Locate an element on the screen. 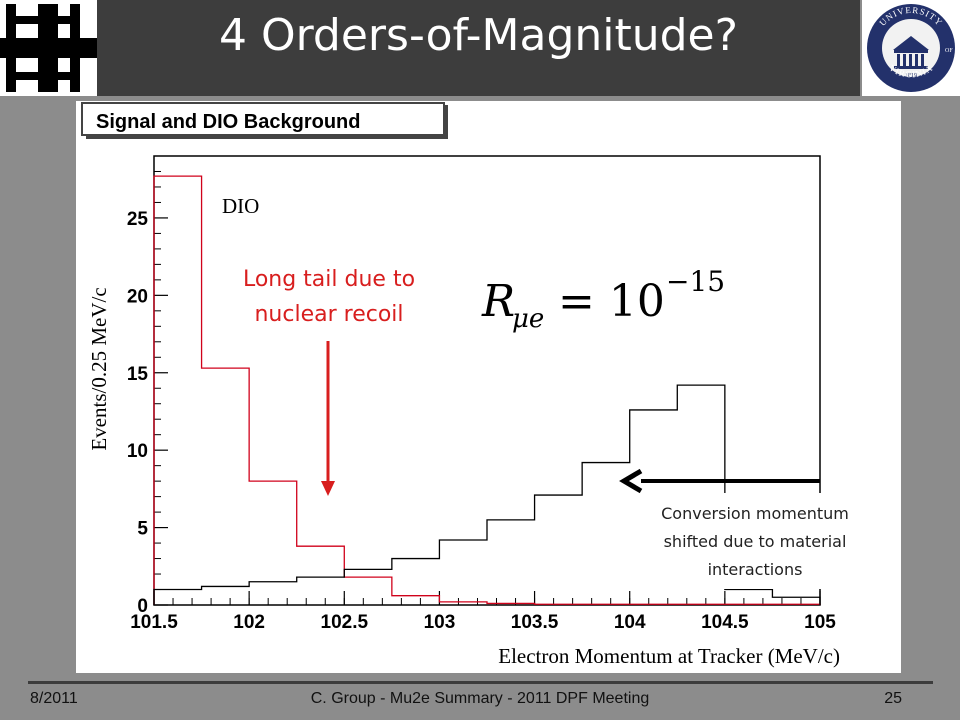 Image resolution: width=960 pixels, height=720 pixels. conversion-annotation-line1: Conversion momentum is located at coordinates (755, 513).